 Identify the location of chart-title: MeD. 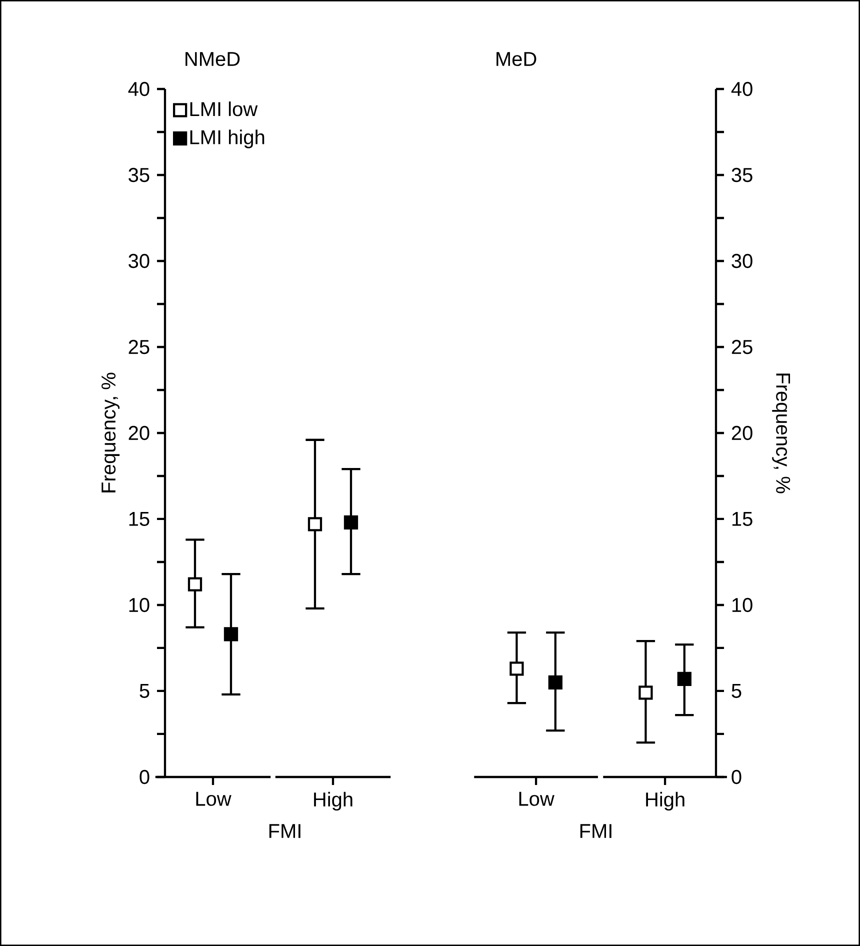
(516, 59).